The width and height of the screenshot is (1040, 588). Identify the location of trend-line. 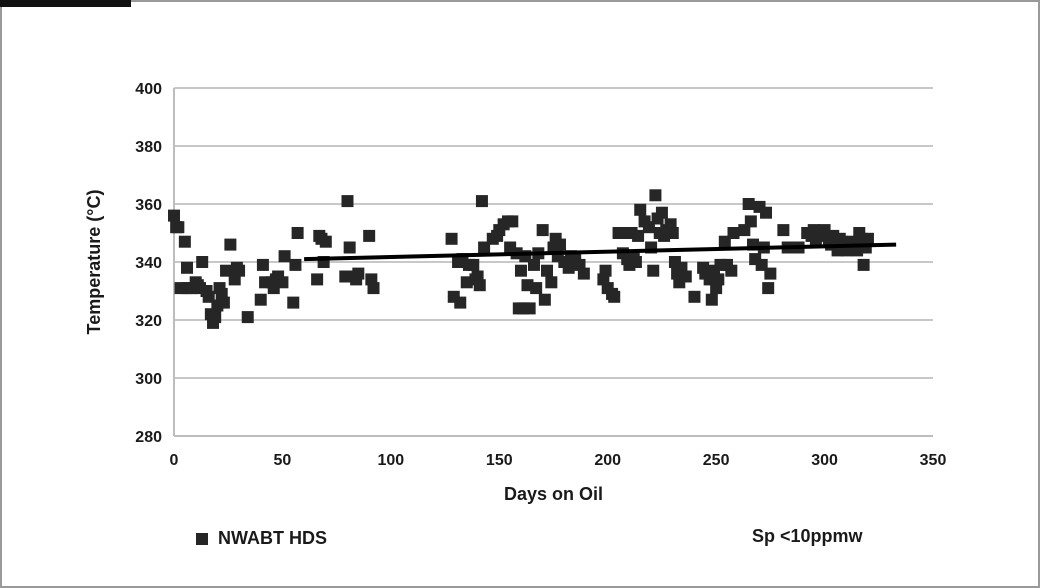
(600, 252).